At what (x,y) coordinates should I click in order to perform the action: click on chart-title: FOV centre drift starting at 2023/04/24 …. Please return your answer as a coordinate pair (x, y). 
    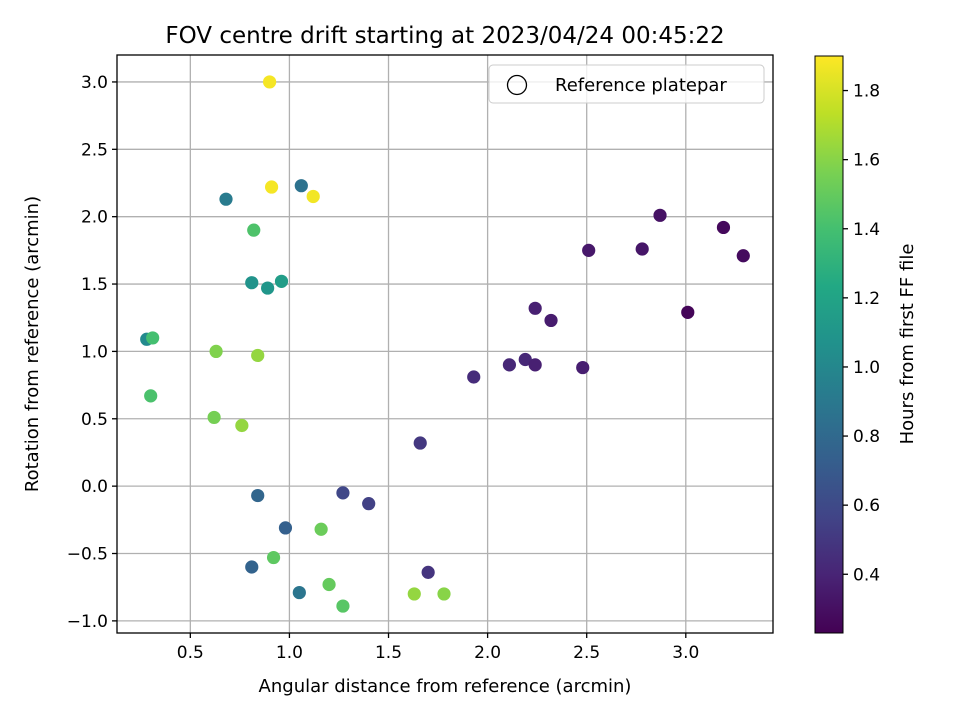
    Looking at the image, I should click on (444, 36).